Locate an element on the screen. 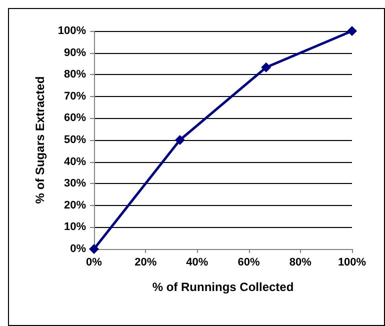 This screenshot has height=326, width=385. y-tick-label: 40% is located at coordinates (75, 162).